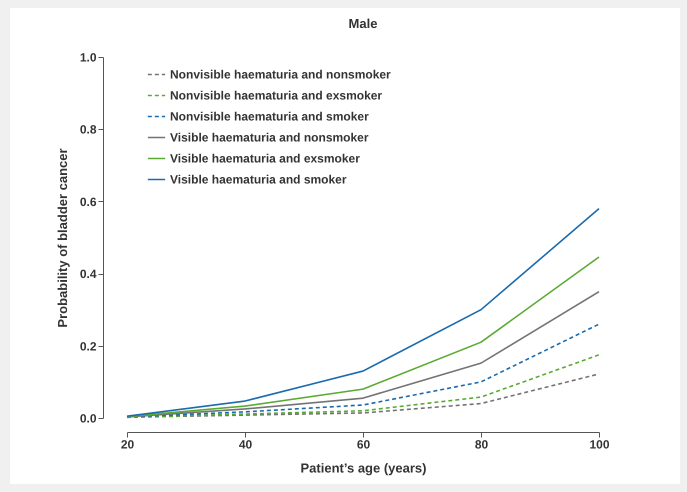 The image size is (687, 492). What do you see at coordinates (88, 57) in the screenshot?
I see `y-tick-label: 1.0` at bounding box center [88, 57].